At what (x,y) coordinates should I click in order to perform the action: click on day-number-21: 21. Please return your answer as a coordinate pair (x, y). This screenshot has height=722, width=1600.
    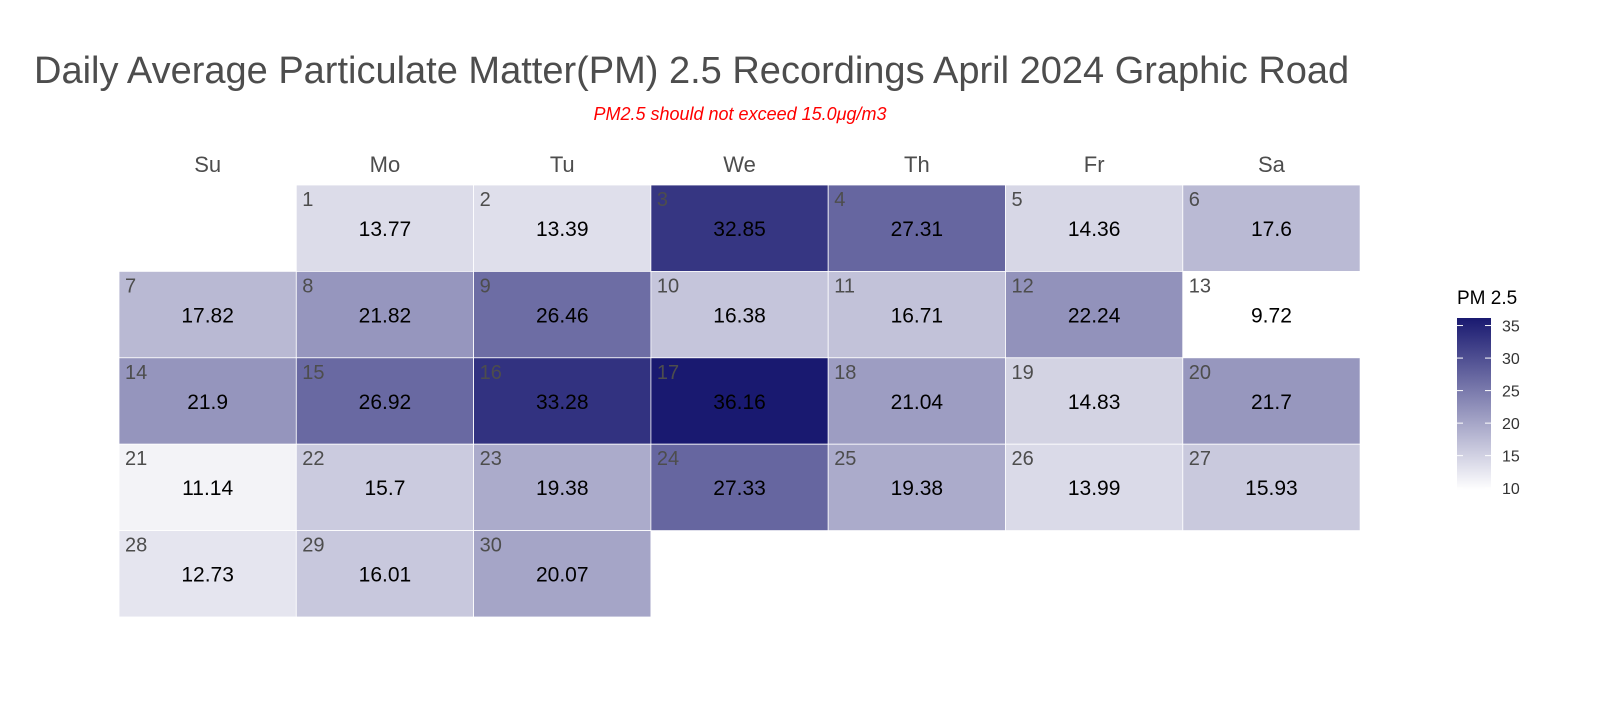
    Looking at the image, I should click on (136, 459).